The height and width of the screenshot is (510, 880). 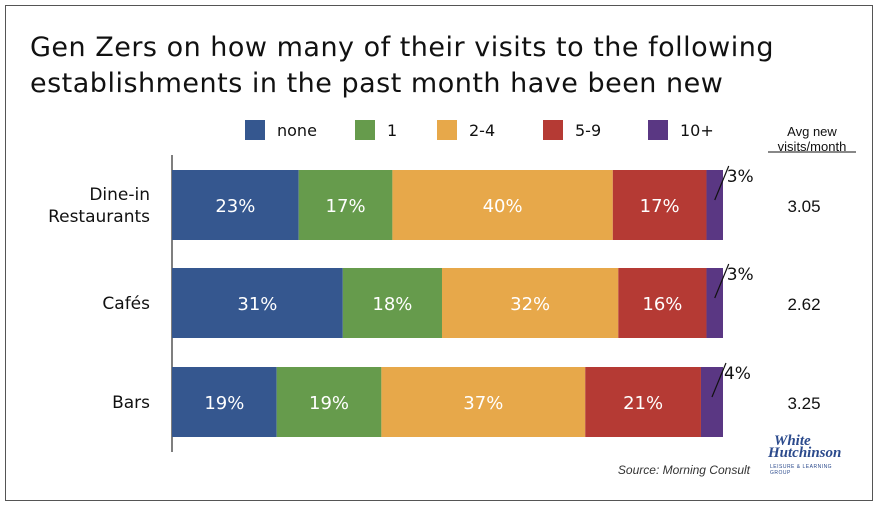 I want to click on data-label-0-3: 17%, so click(x=660, y=206).